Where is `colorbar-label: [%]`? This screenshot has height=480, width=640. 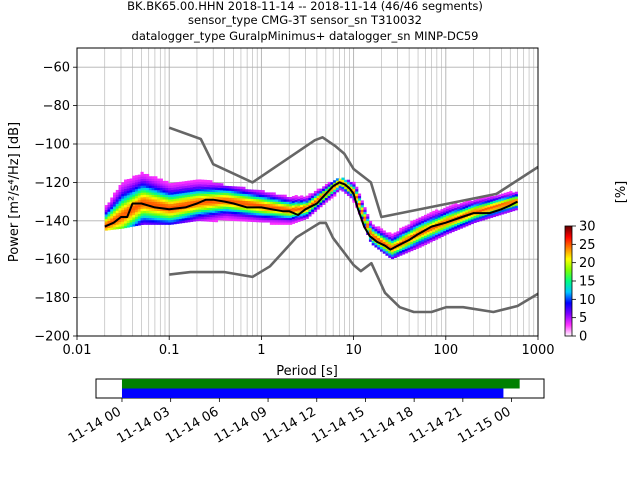
colorbar-label: [%] is located at coordinates (621, 192).